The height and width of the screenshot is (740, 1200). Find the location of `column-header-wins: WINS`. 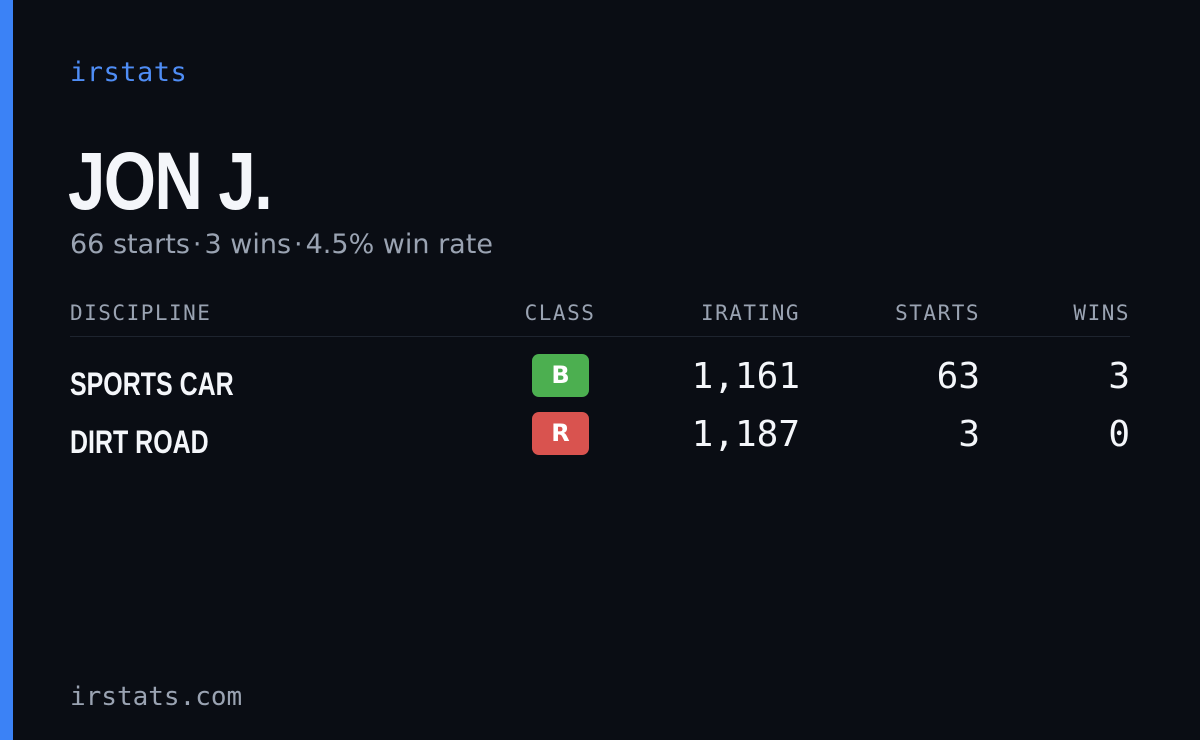

column-header-wins: WINS is located at coordinates (1101, 313).